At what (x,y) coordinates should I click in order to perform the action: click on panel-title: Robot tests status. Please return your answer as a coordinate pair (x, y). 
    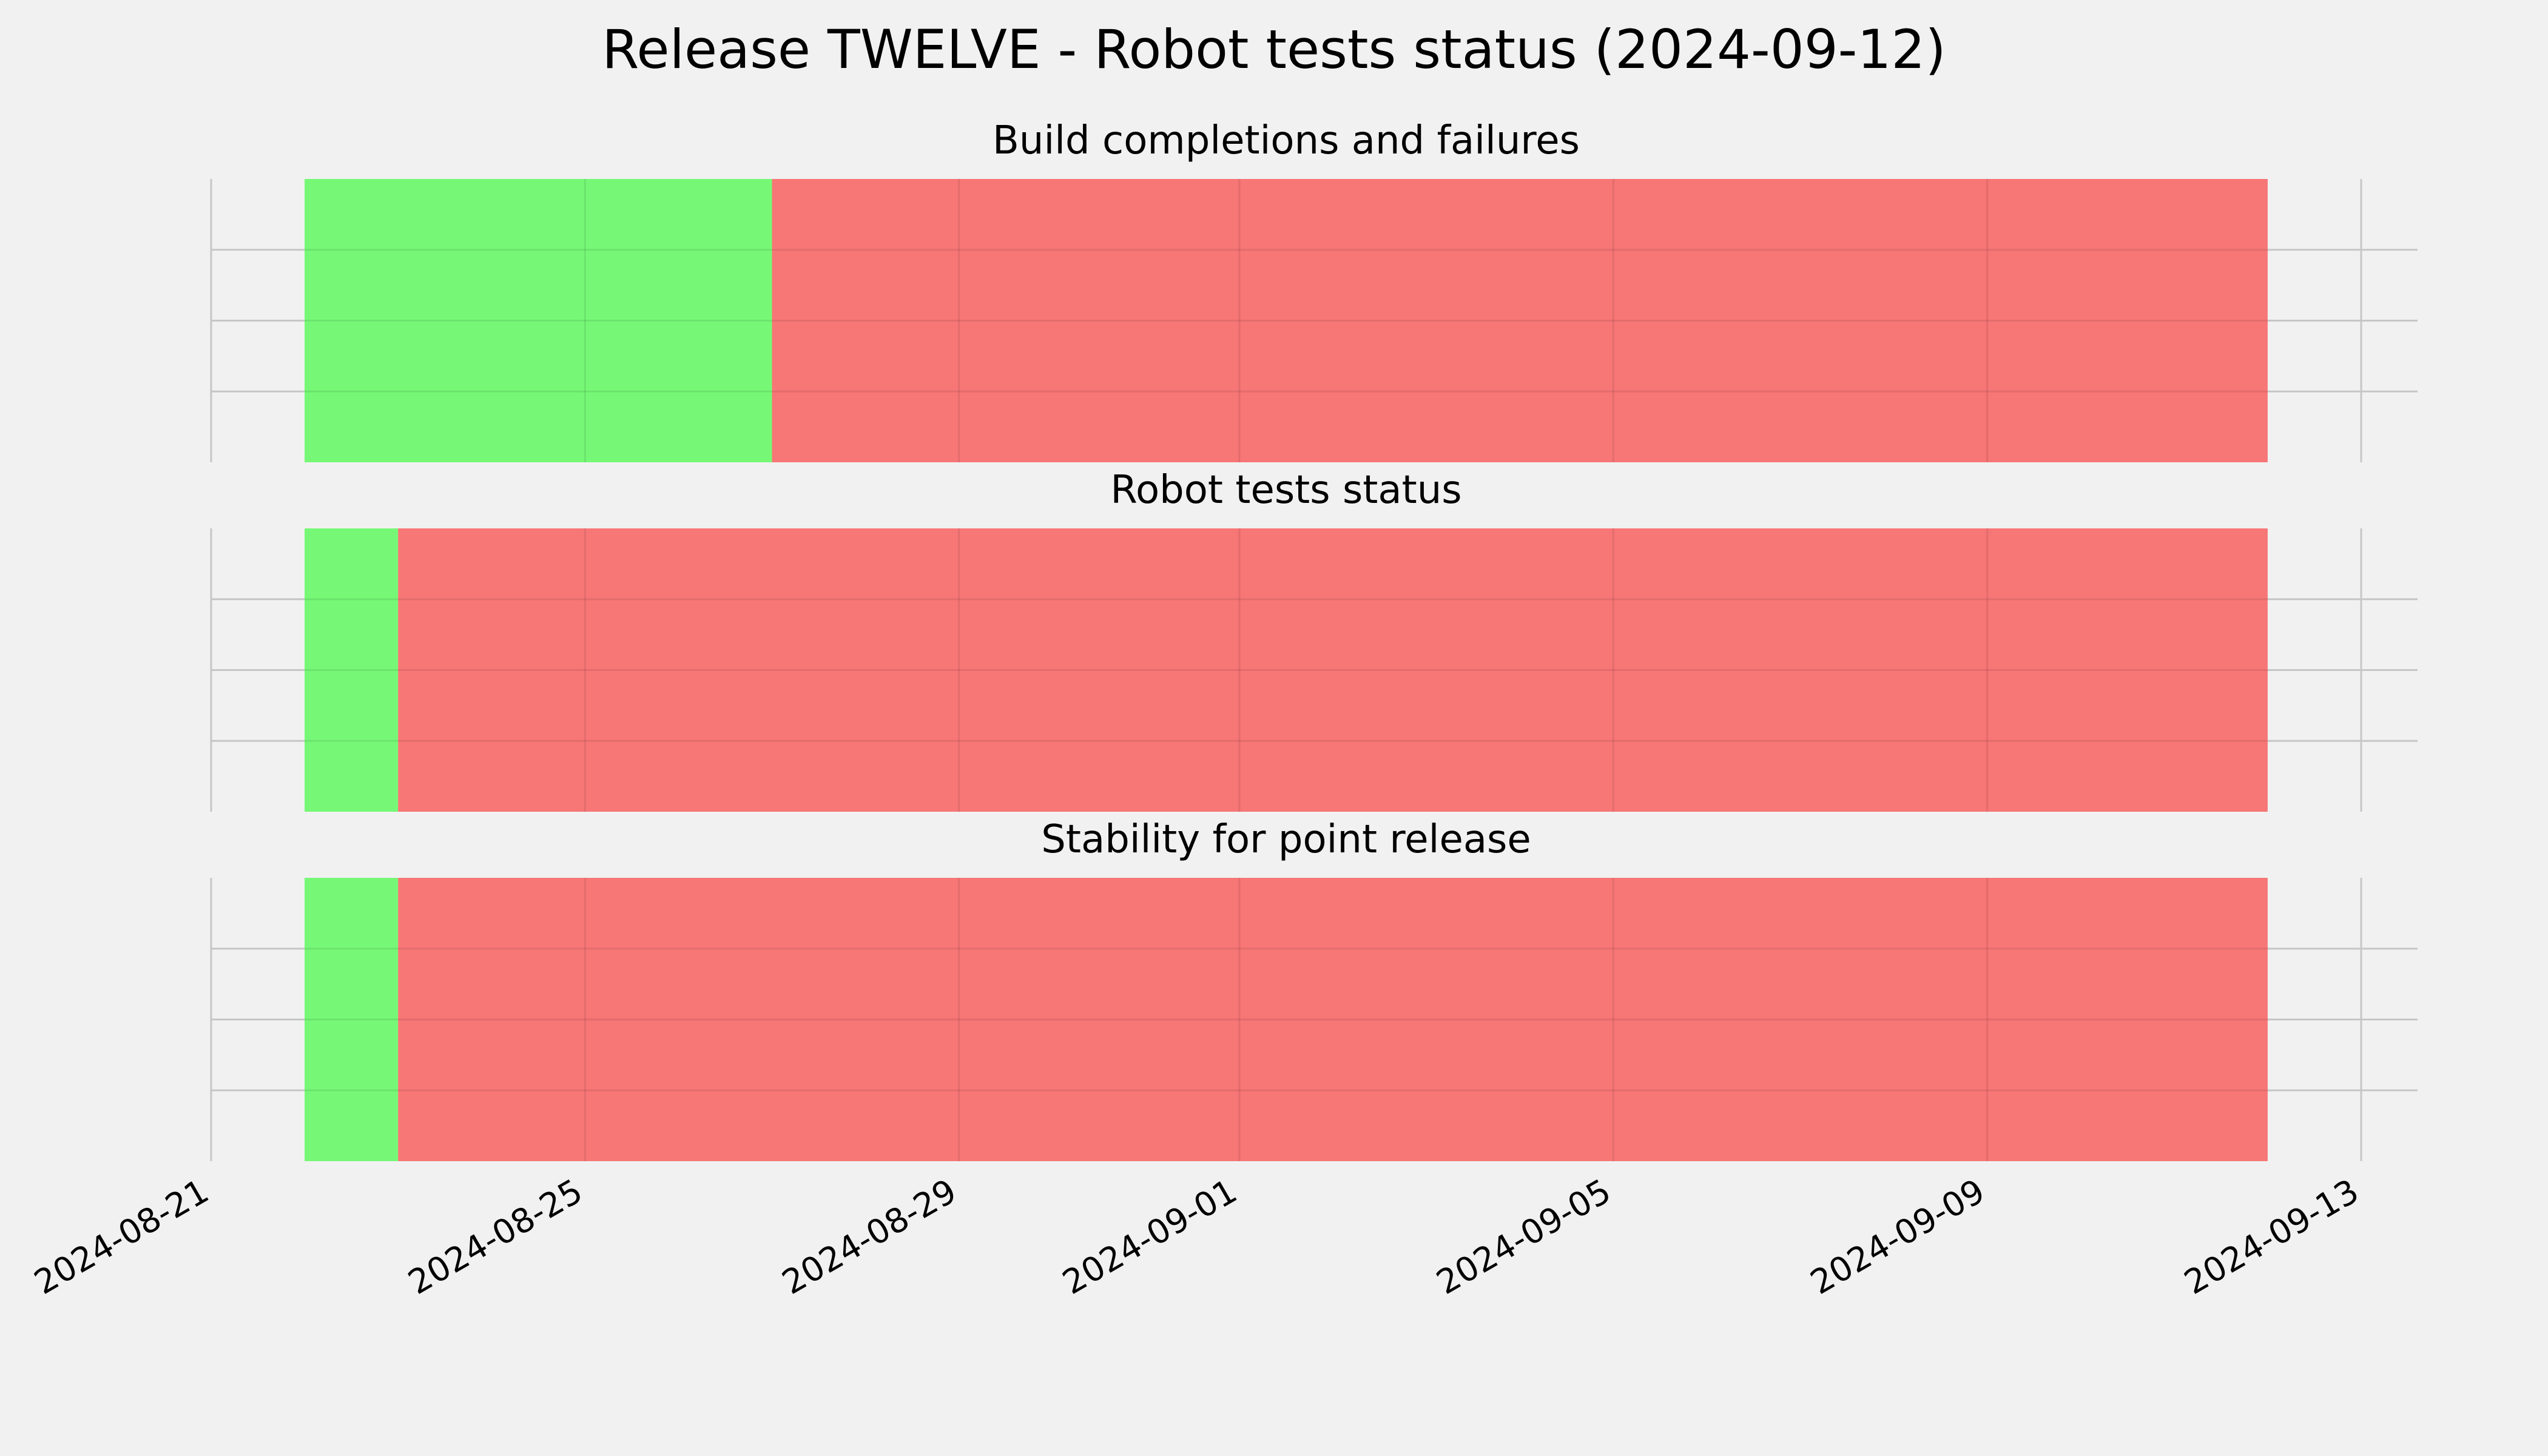
    Looking at the image, I should click on (1285, 490).